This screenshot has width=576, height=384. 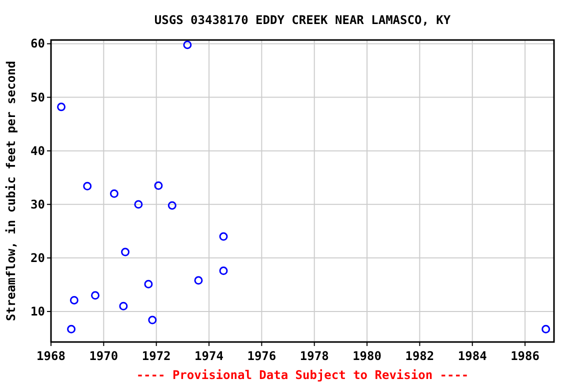 What do you see at coordinates (51, 356) in the screenshot?
I see `x-tick-label: 1968` at bounding box center [51, 356].